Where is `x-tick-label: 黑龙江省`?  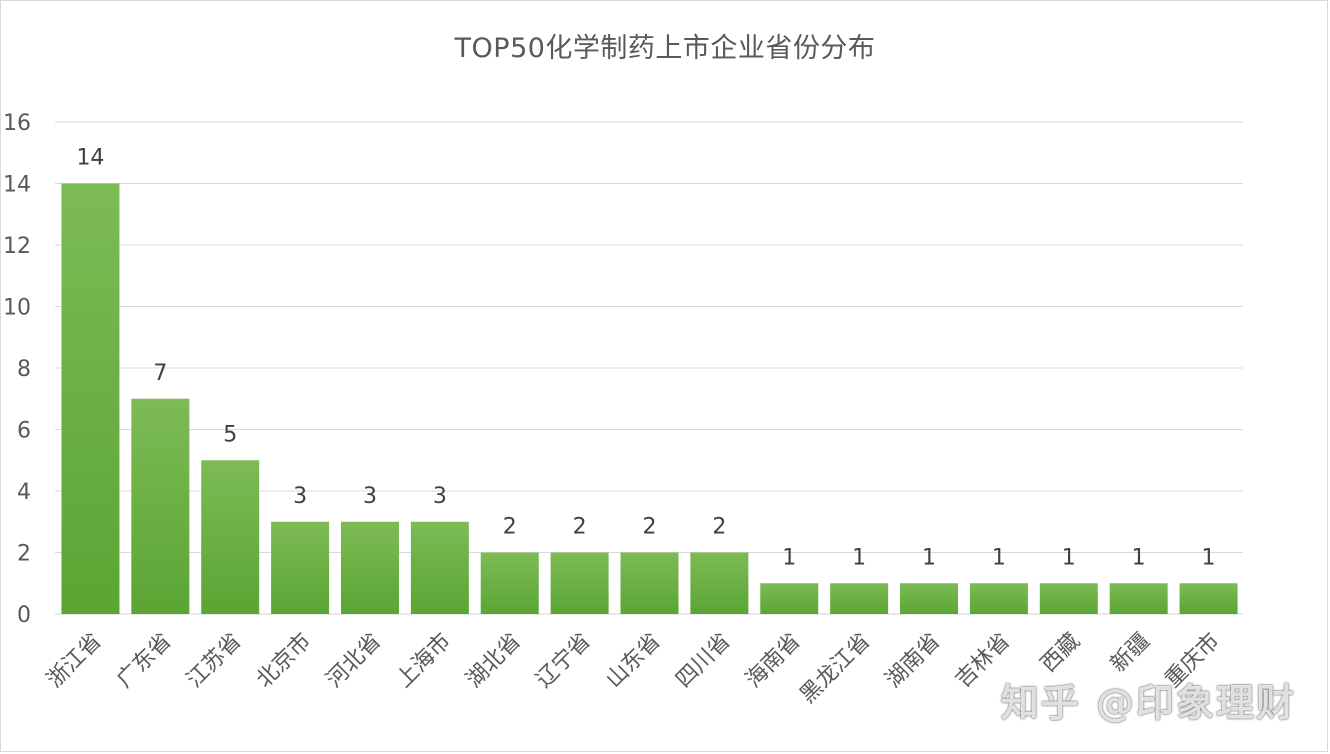 x-tick-label: 黑龙江省 is located at coordinates (835, 669).